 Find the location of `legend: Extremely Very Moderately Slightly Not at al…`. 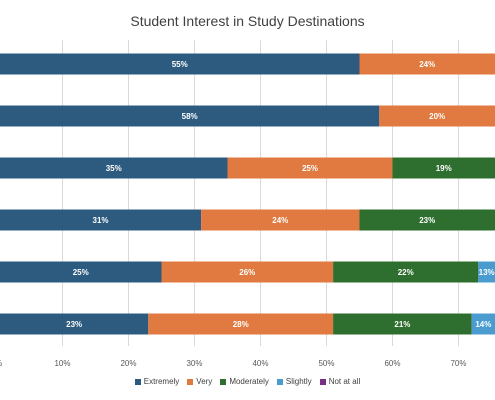

legend: Extremely Very Moderately Slightly Not at al… is located at coordinates (247, 381).